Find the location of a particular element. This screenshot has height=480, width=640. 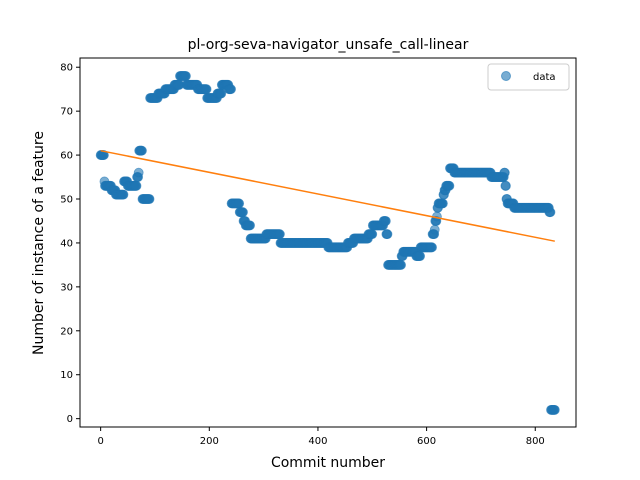

legend: data is located at coordinates (528, 77).